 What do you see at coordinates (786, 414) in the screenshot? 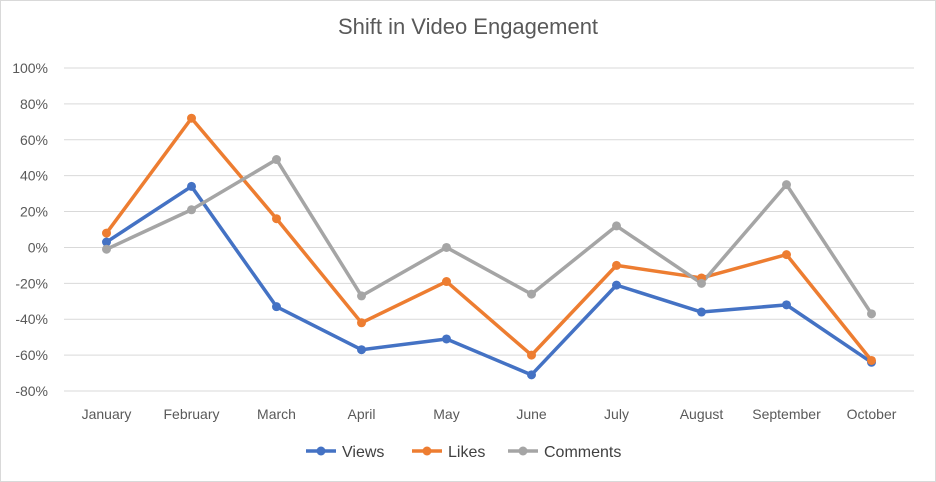
I see `x-tick-label: September` at bounding box center [786, 414].